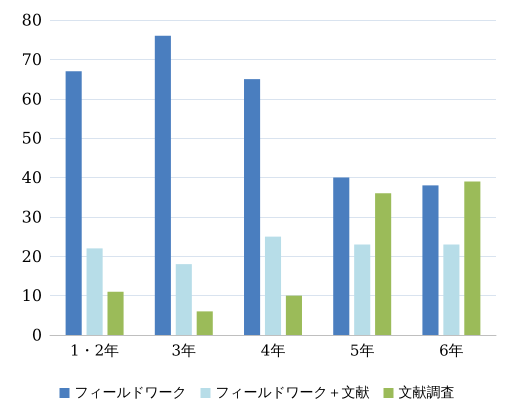 The height and width of the screenshot is (407, 514). Describe the element at coordinates (130, 393) in the screenshot. I see `legend-label: フィールドワーク` at that location.